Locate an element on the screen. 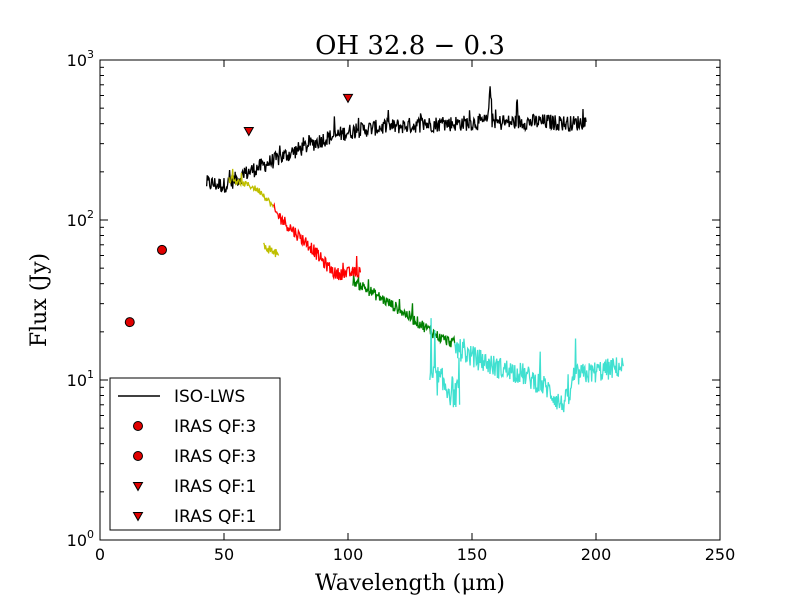 The width and height of the screenshot is (800, 600). y-tick-label: 10² is located at coordinates (80, 219).